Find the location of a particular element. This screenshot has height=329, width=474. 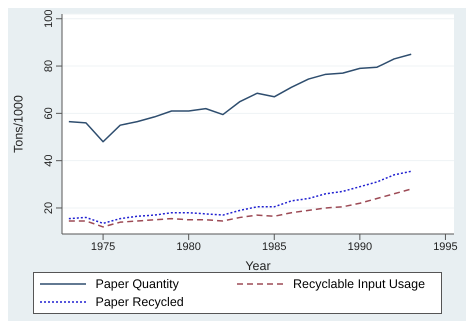

y-tick-label: 40 is located at coordinates (49, 160).